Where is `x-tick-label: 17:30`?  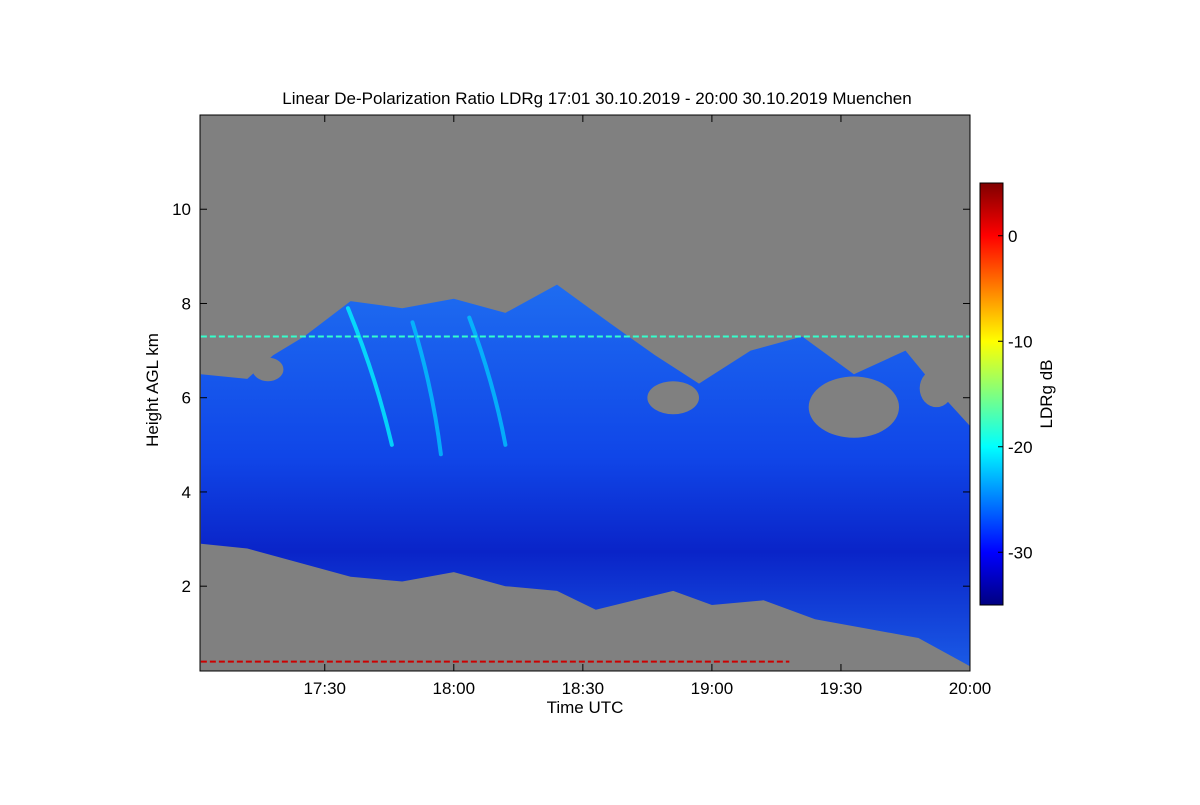
x-tick-label: 17:30 is located at coordinates (324, 688).